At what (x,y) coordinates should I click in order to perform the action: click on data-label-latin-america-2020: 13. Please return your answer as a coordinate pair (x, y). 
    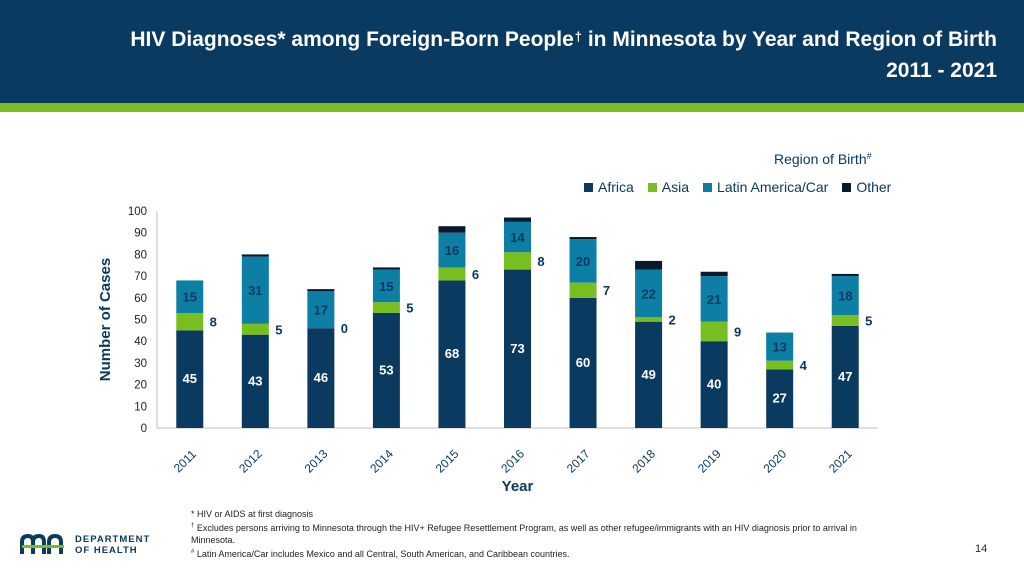
    Looking at the image, I should click on (779, 347).